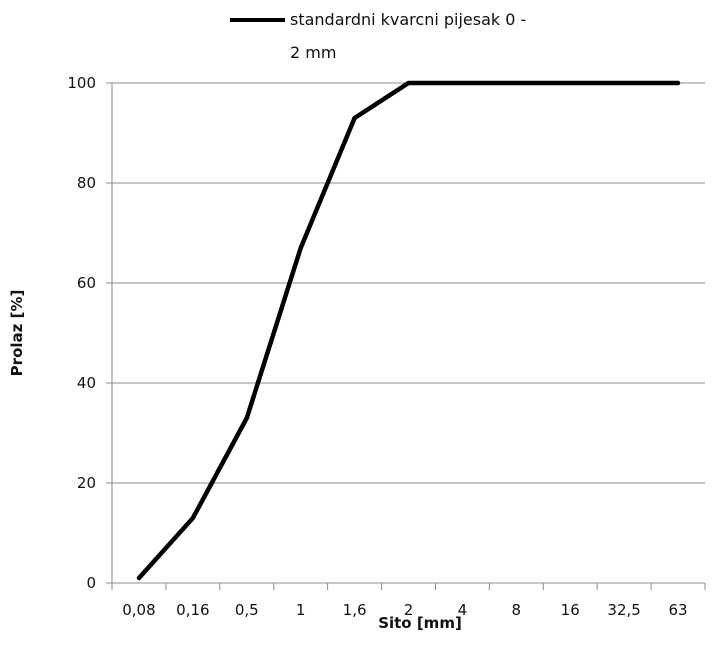 This screenshot has height=660, width=713. What do you see at coordinates (378, 36) in the screenshot?
I see `legend: standardni kvarcni pijesak 0 - 2 mm` at bounding box center [378, 36].